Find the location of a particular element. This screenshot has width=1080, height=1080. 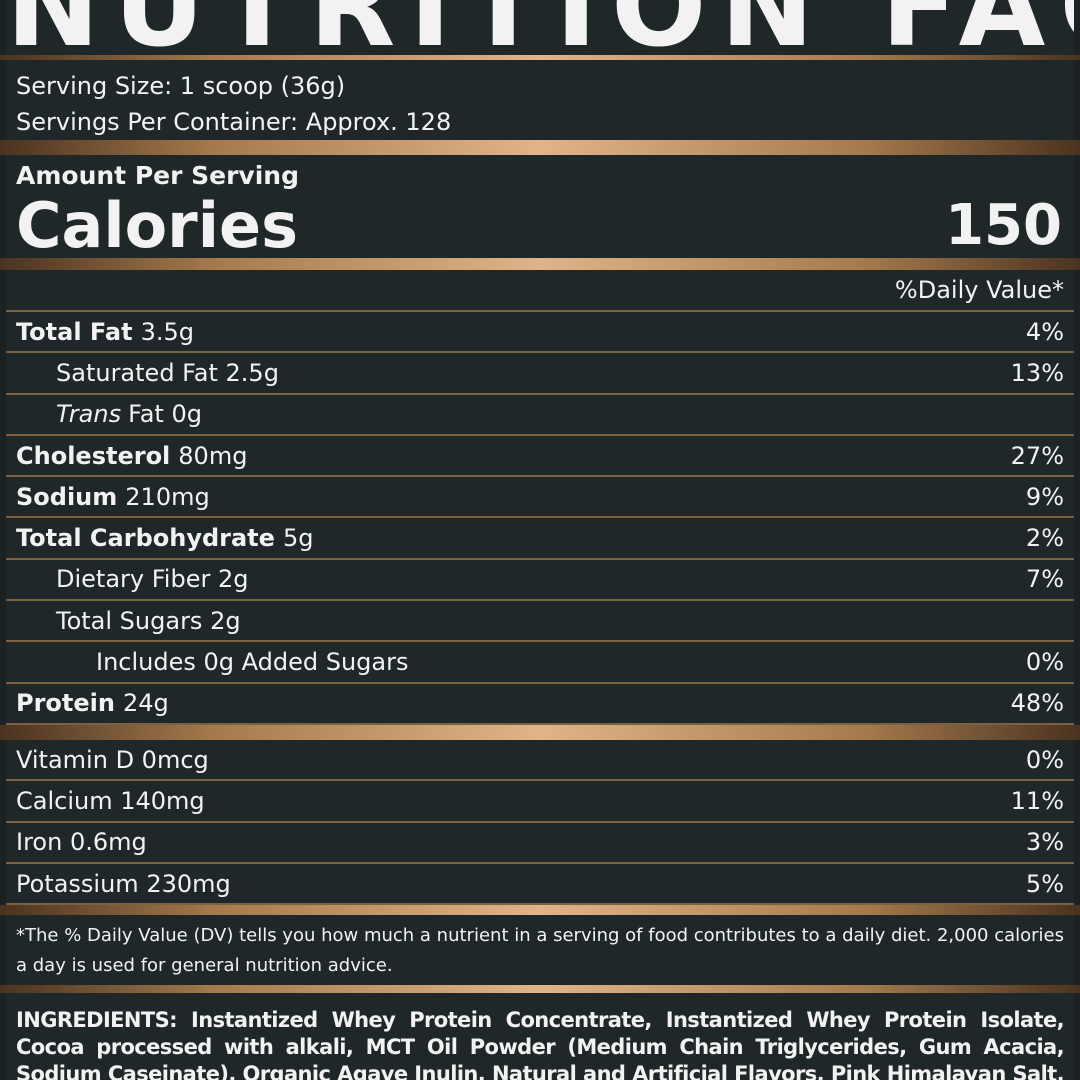

nutrient-name: Potassium 230mg is located at coordinates (123, 883).